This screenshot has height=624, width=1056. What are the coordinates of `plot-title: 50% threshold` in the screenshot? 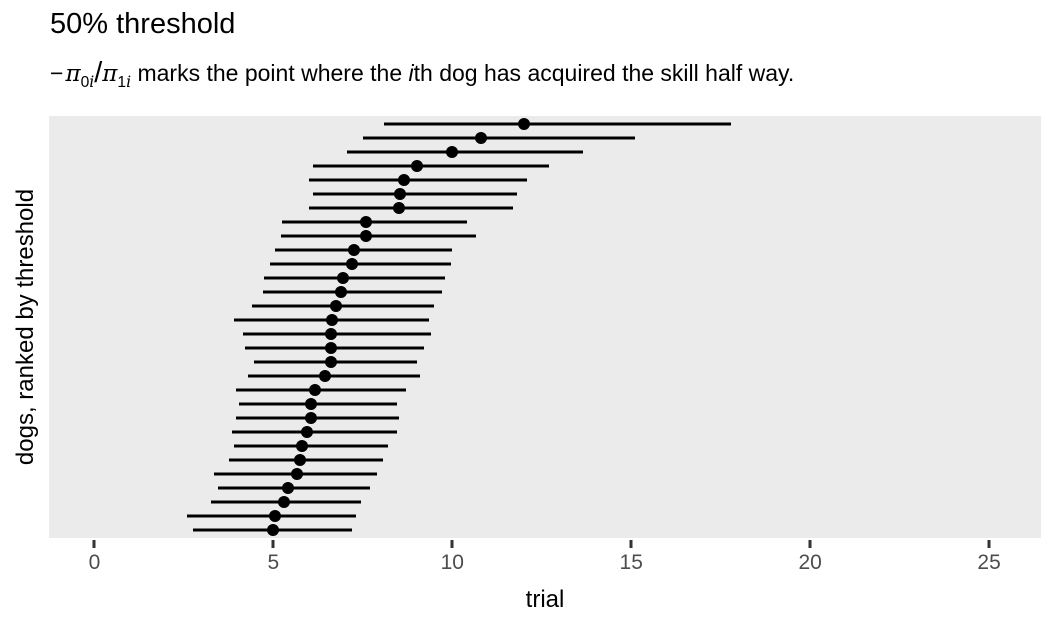 It's located at (143, 24).